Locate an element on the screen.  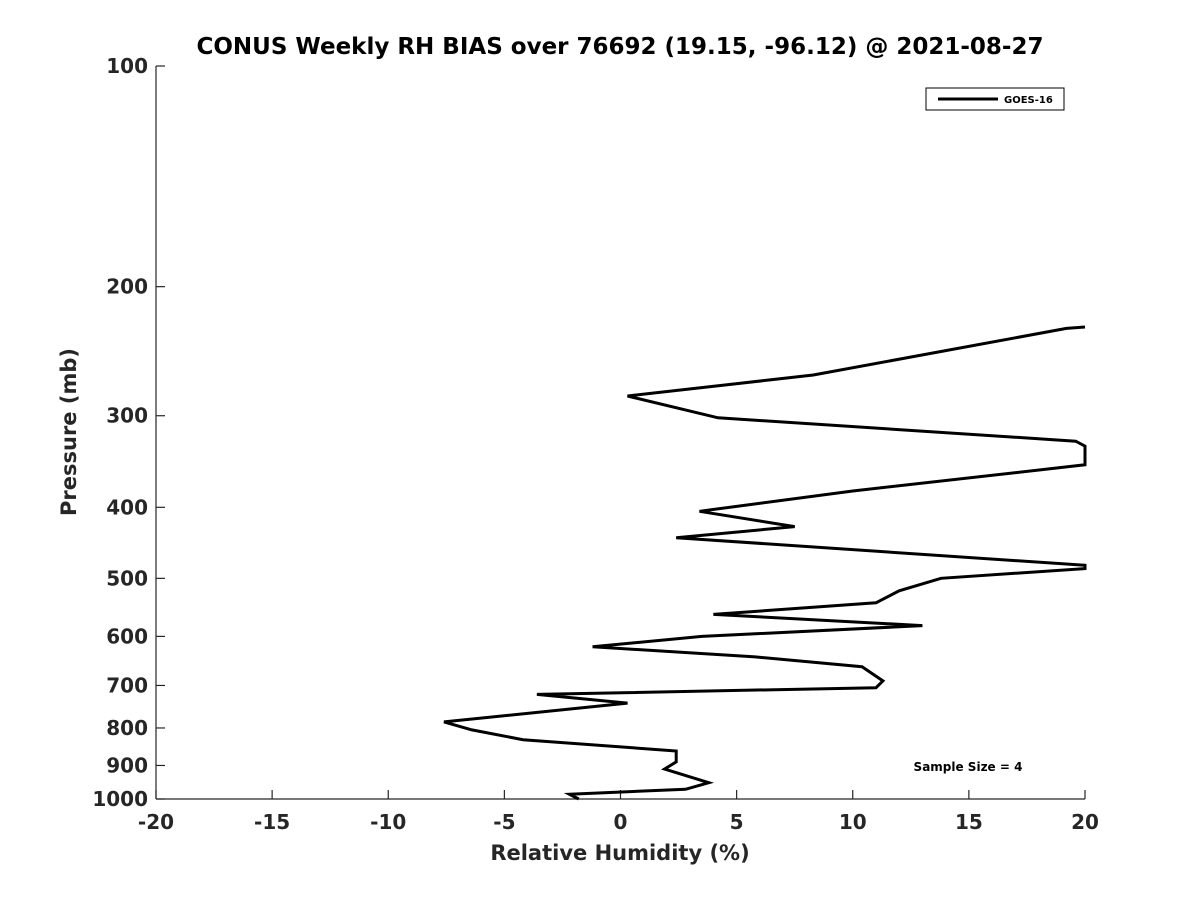
y-tick-label: 1000 is located at coordinates (120, 799).